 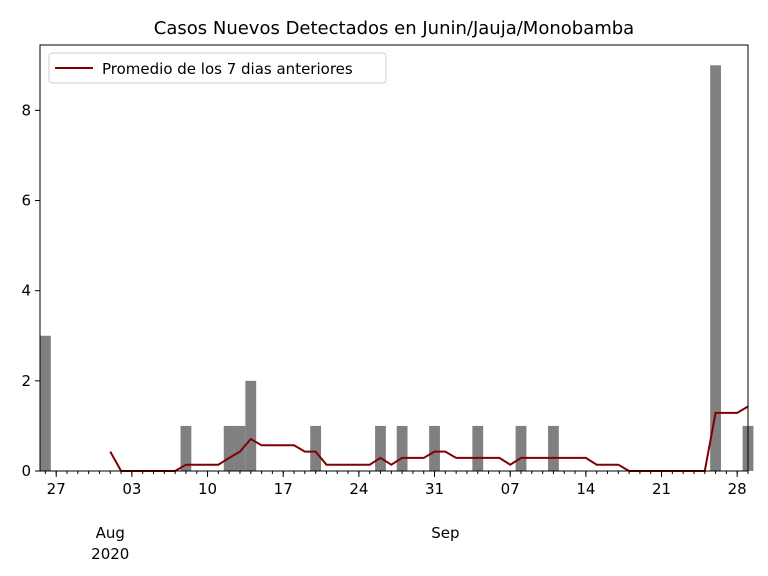 What do you see at coordinates (26, 110) in the screenshot?
I see `y-tick-label-8: 8` at bounding box center [26, 110].